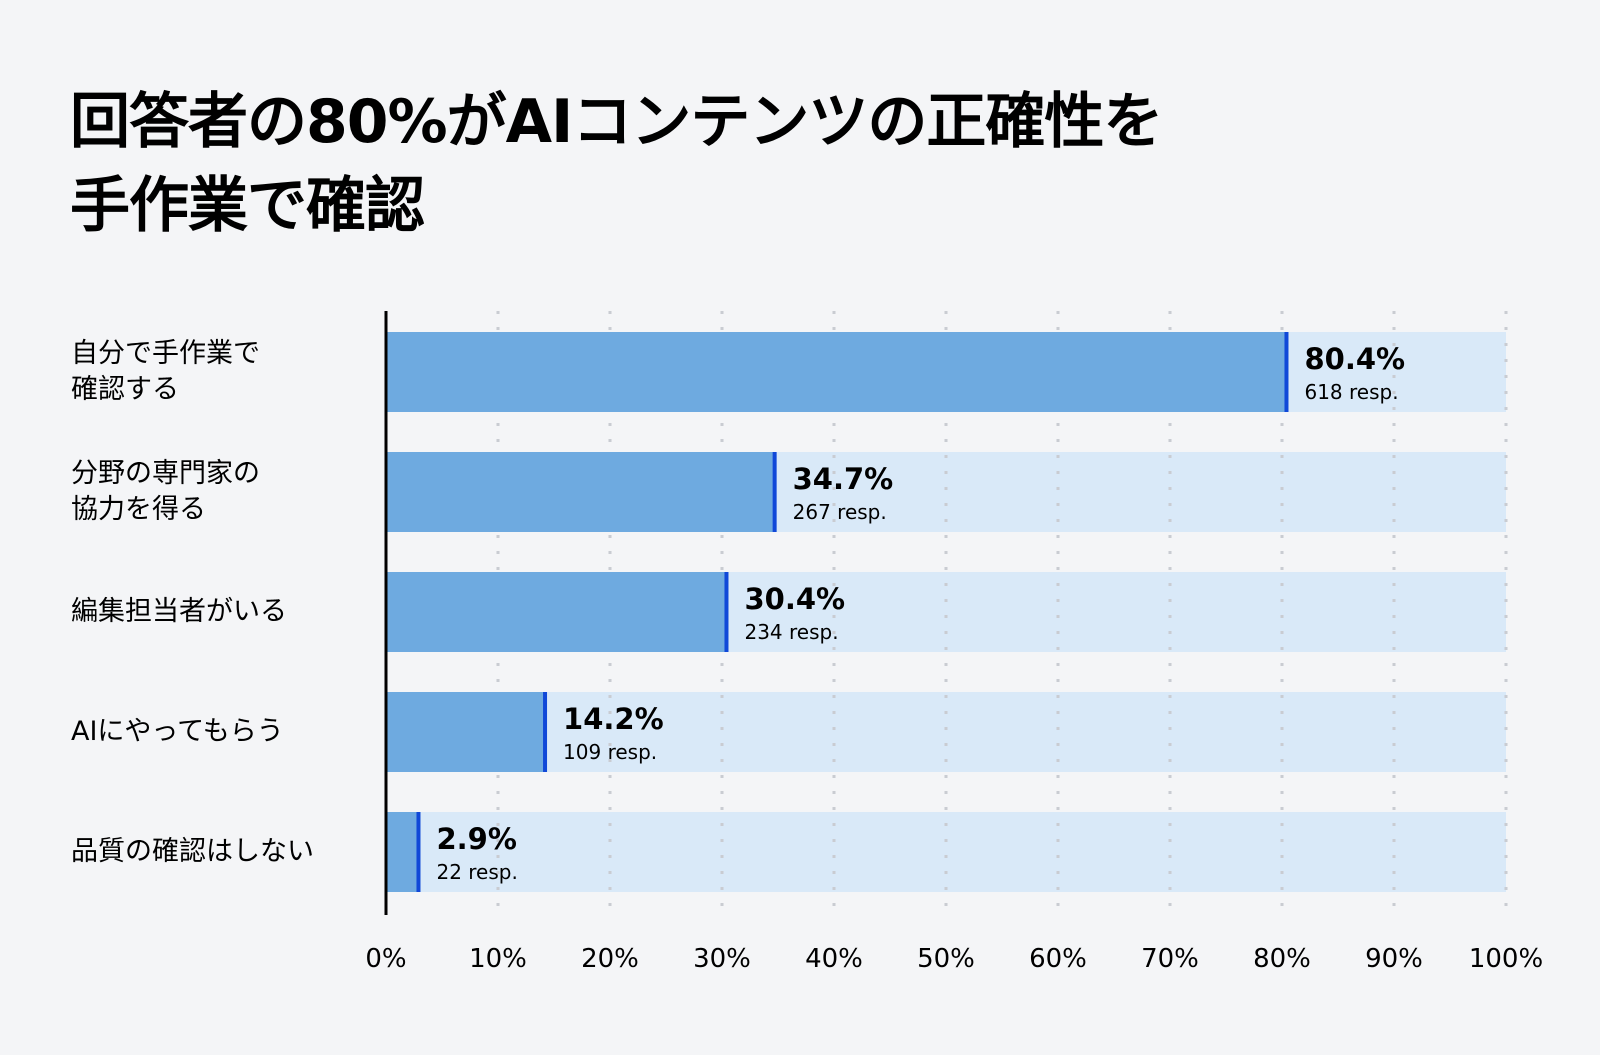 The image size is (1600, 1055). Describe the element at coordinates (1058, 959) in the screenshot. I see `x-tick-label: 60%` at that location.